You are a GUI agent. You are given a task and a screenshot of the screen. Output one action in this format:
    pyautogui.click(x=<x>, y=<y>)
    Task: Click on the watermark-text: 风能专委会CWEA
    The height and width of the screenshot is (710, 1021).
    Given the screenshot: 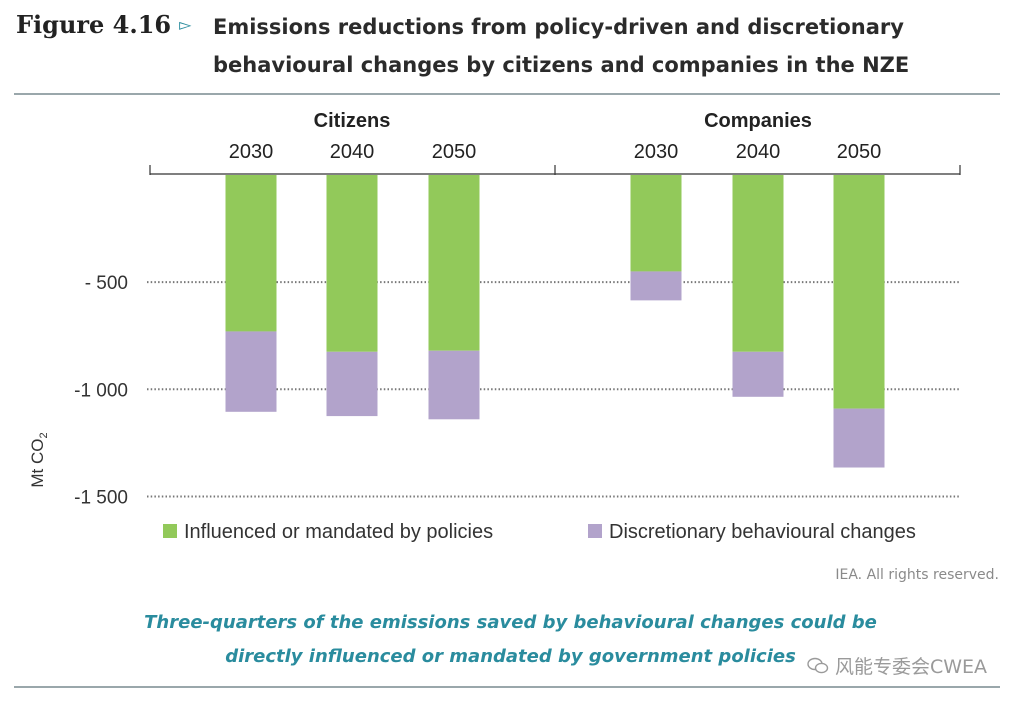 What is the action you would take?
    pyautogui.click(x=910, y=667)
    